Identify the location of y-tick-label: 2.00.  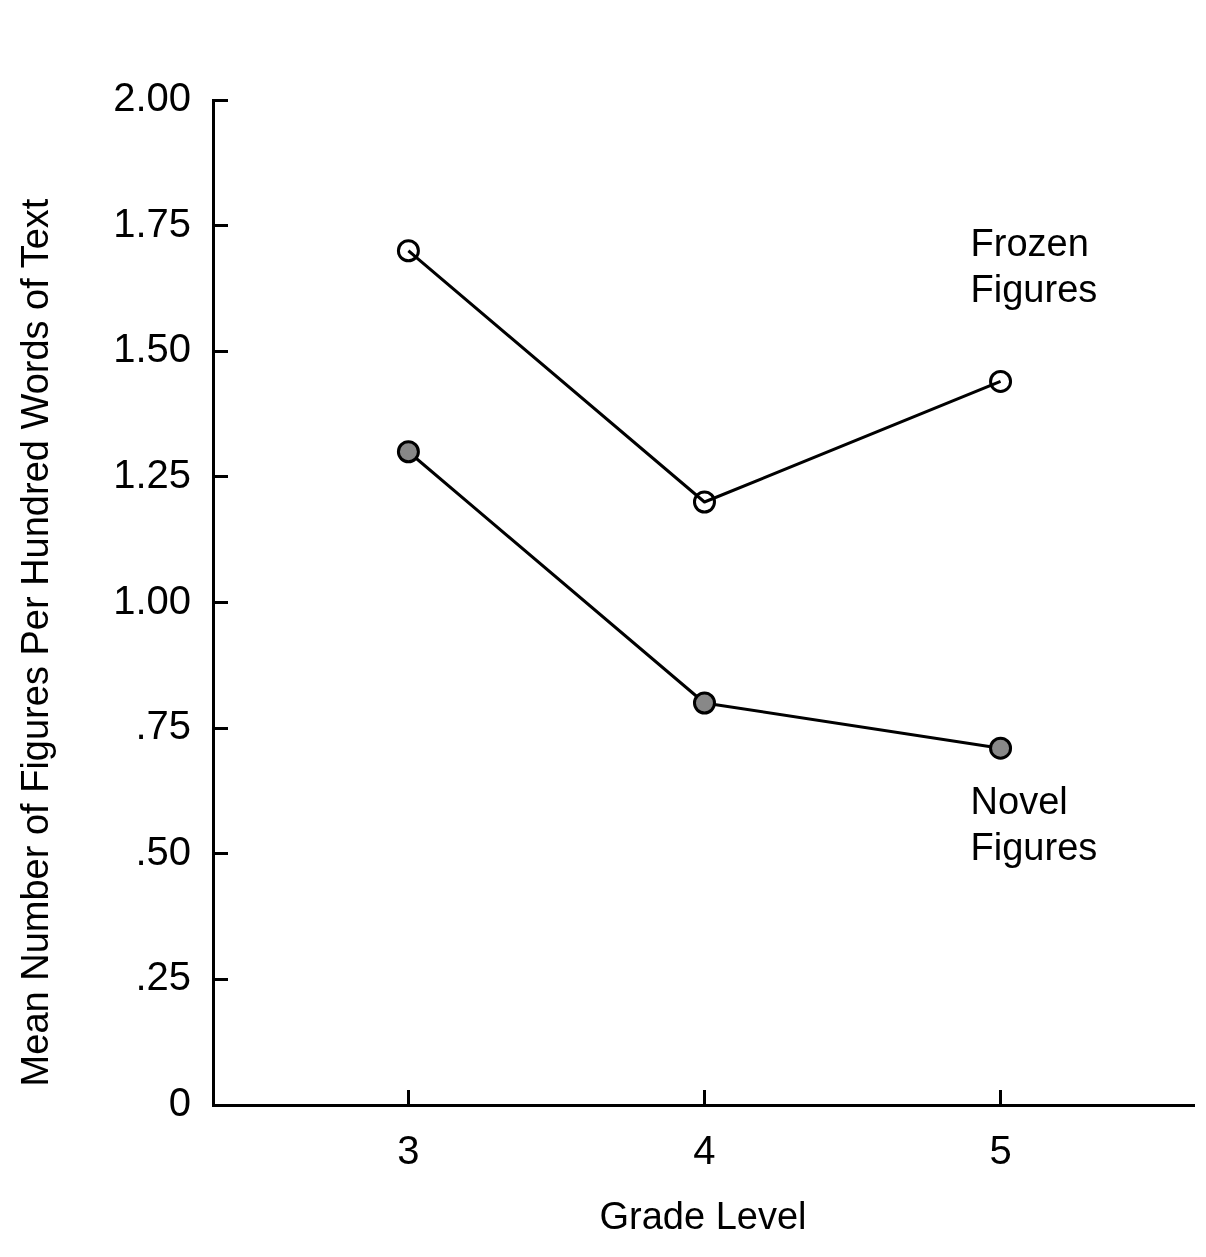
(152, 97).